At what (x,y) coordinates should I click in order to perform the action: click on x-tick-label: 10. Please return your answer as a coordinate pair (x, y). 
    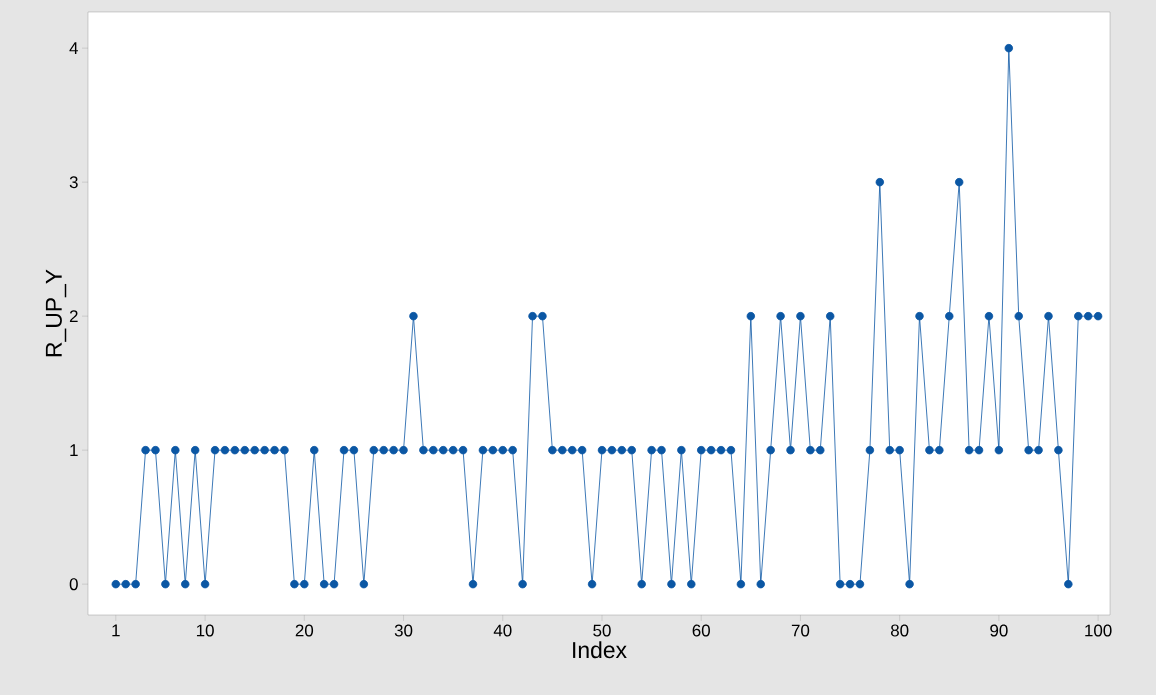
    Looking at the image, I should click on (205, 630).